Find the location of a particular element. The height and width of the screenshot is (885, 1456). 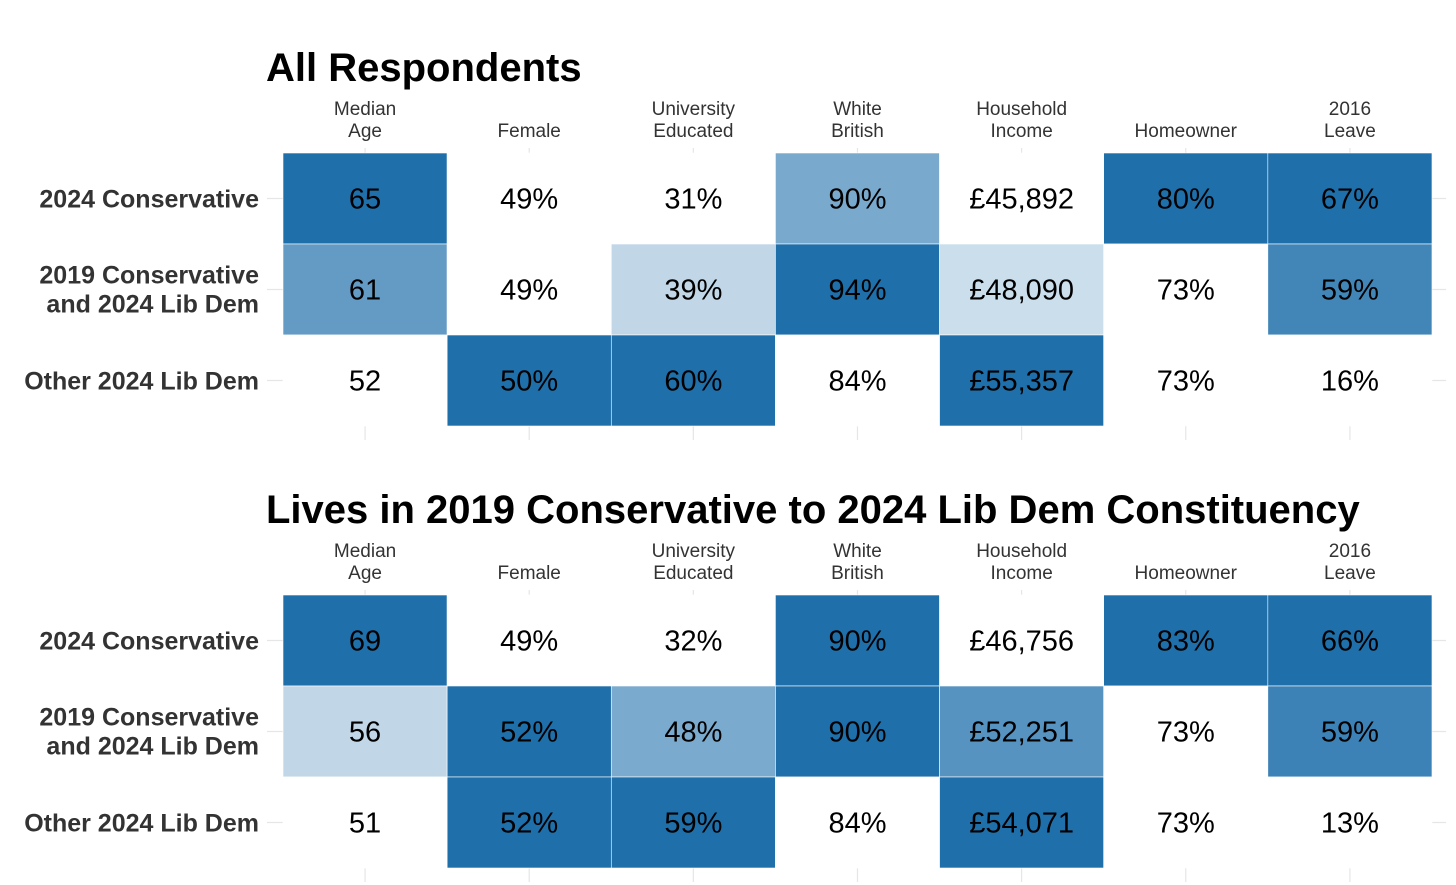

cell-value-label: 13% is located at coordinates (1350, 824).